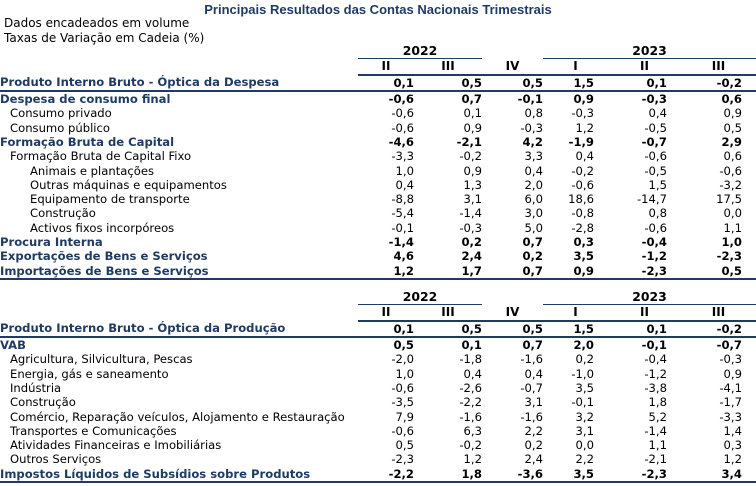 The image size is (756, 486). I want to click on value-cell: 5,2, so click(657, 416).